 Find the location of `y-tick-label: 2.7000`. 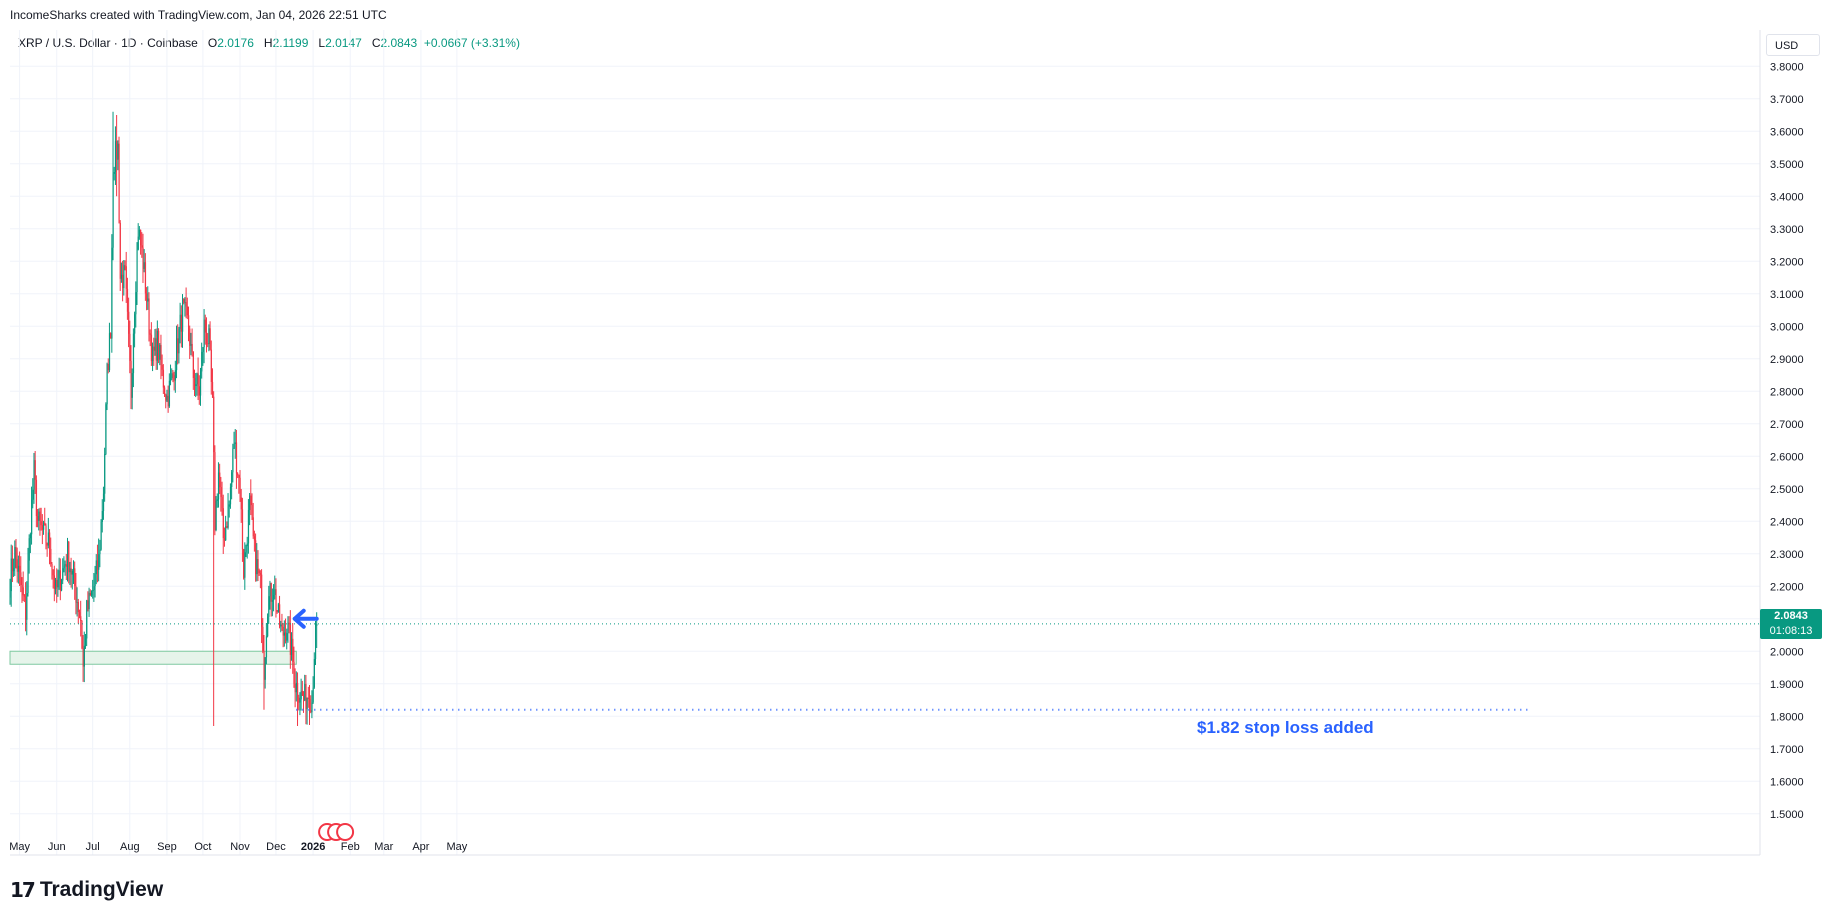

y-tick-label: 2.7000 is located at coordinates (1787, 425).